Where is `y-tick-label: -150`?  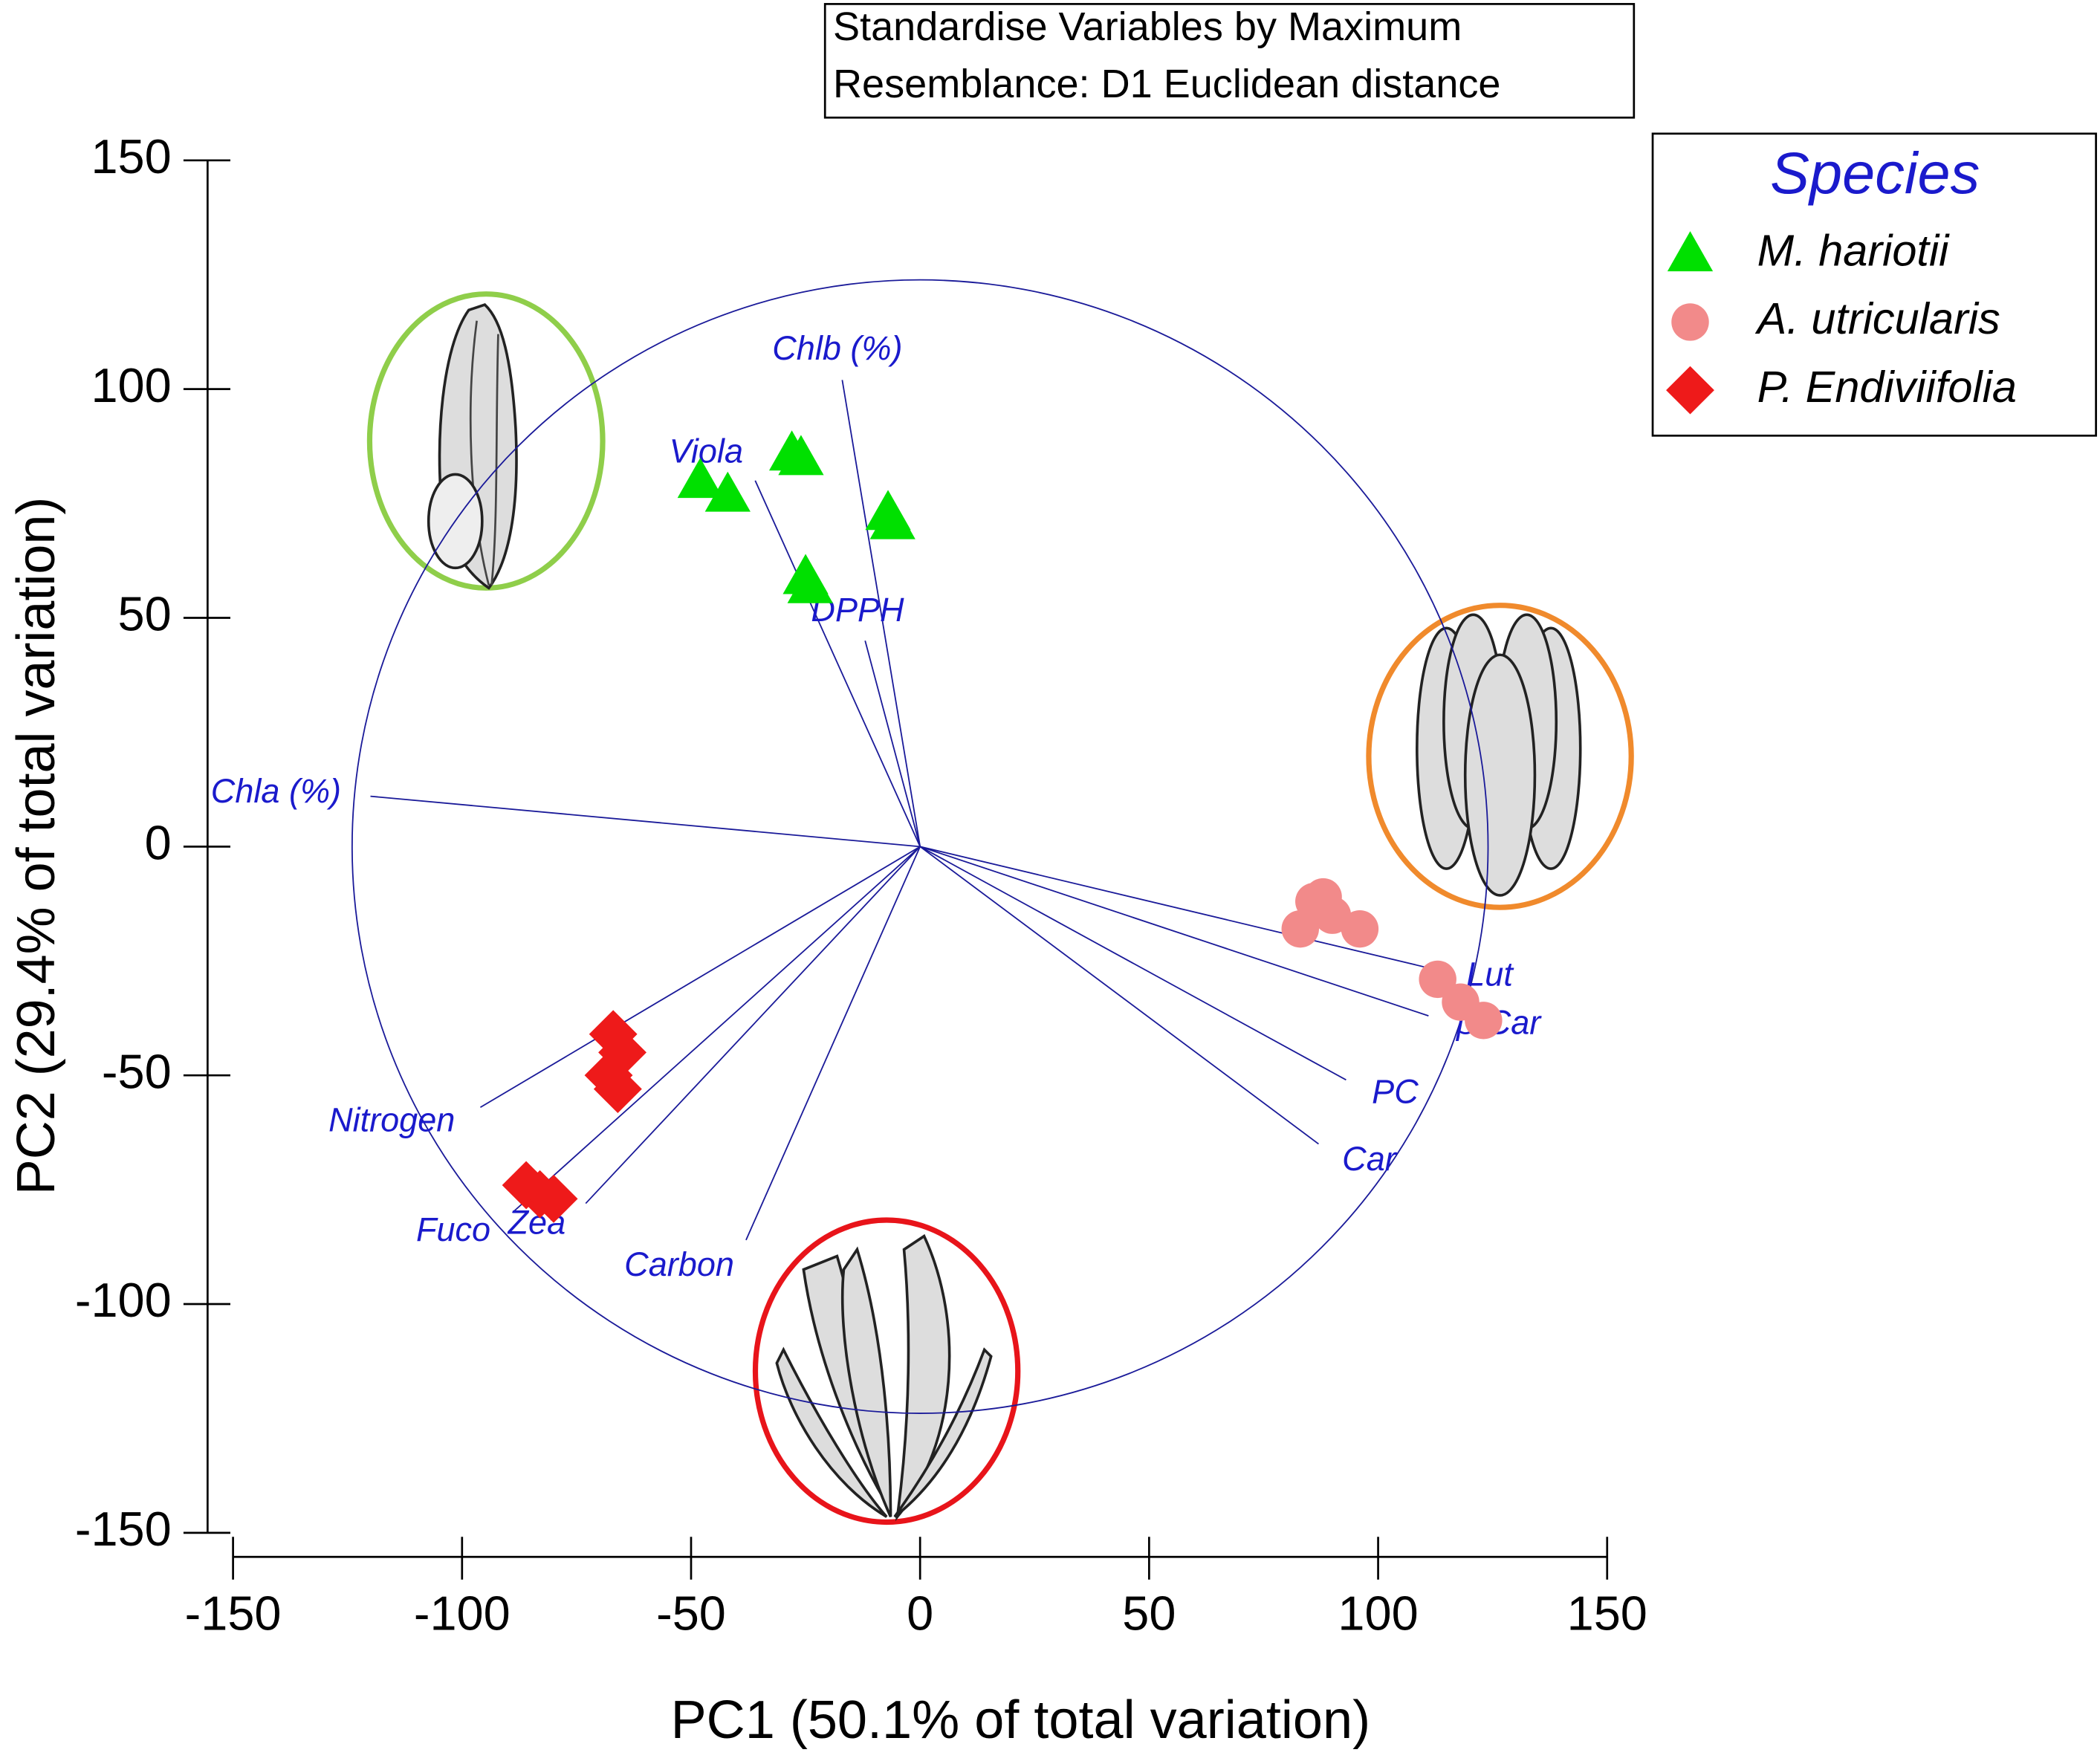 y-tick-label: -150 is located at coordinates (123, 1529).